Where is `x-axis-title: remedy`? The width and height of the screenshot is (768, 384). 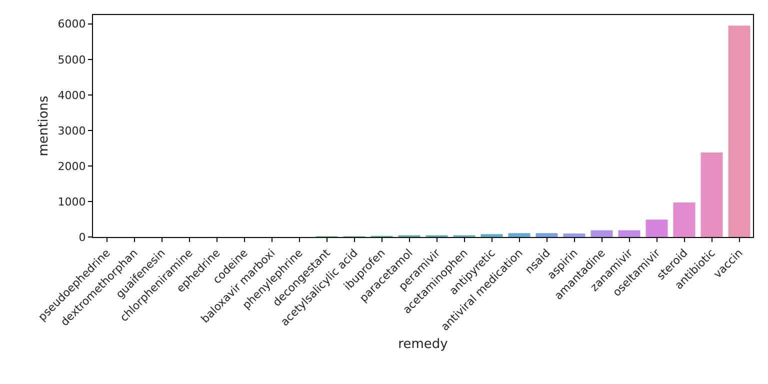 x-axis-title: remedy is located at coordinates (423, 344).